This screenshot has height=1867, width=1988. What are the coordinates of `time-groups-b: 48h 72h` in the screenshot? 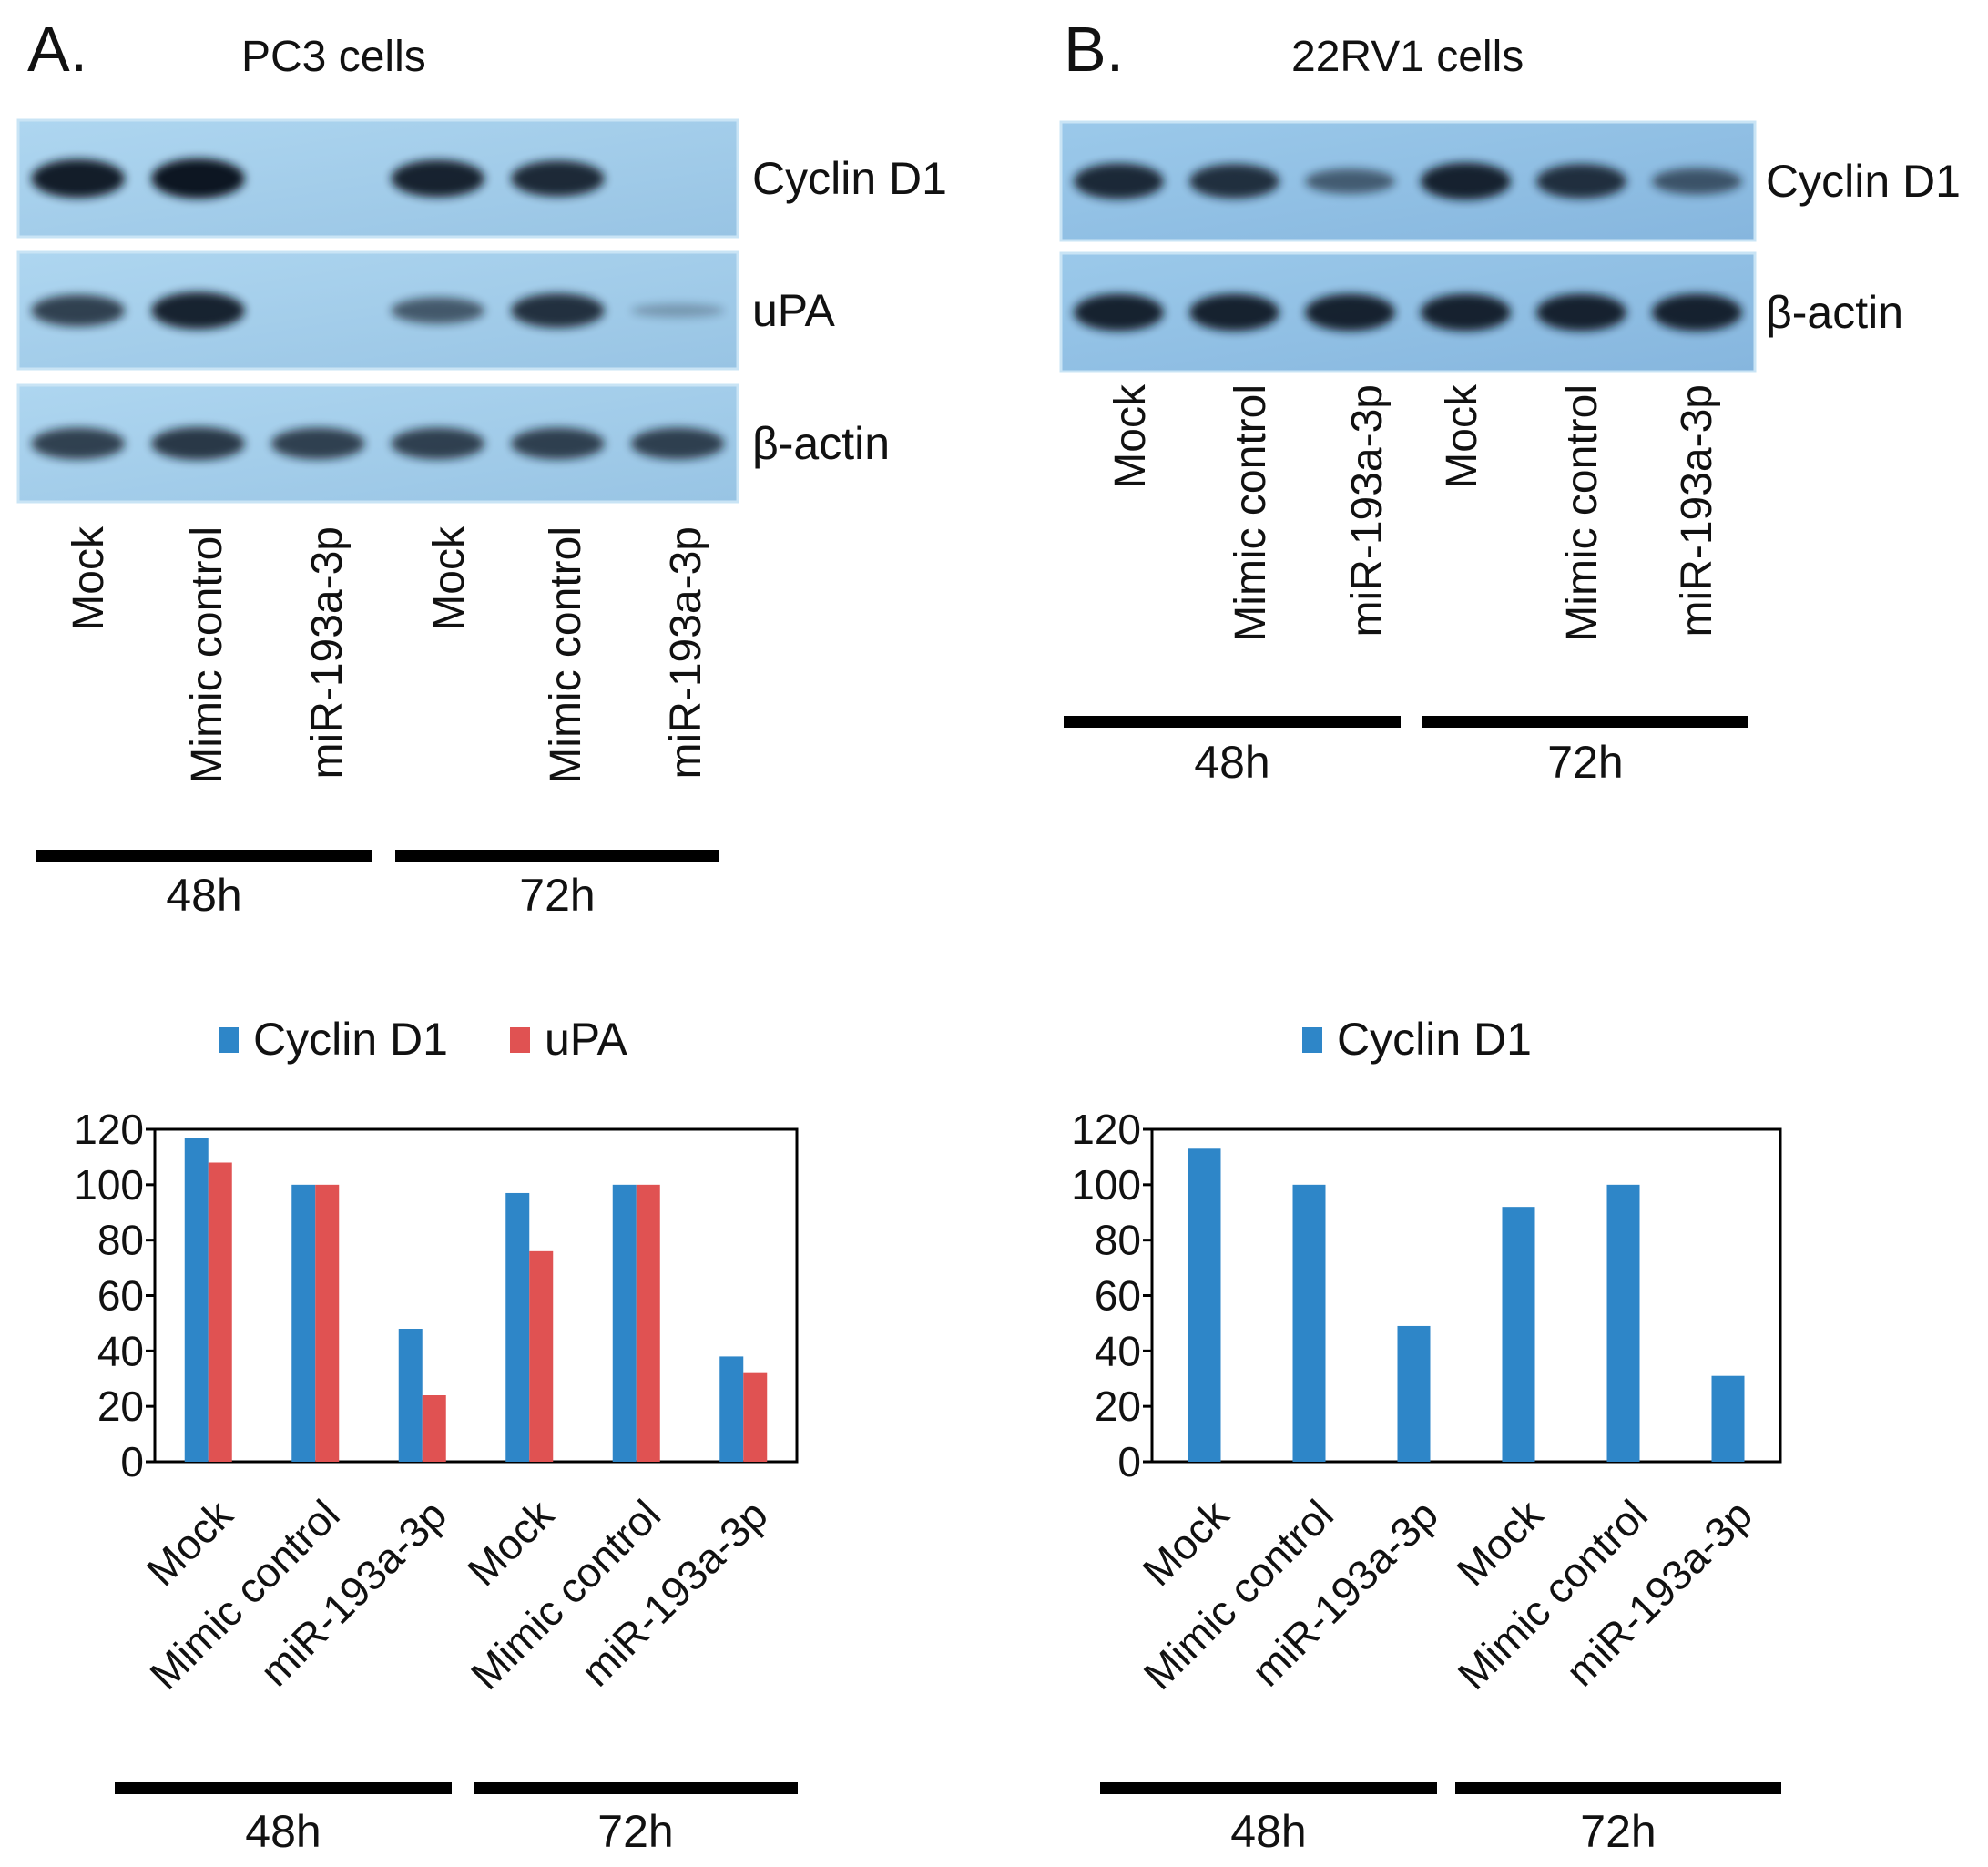 It's located at (1406, 752).